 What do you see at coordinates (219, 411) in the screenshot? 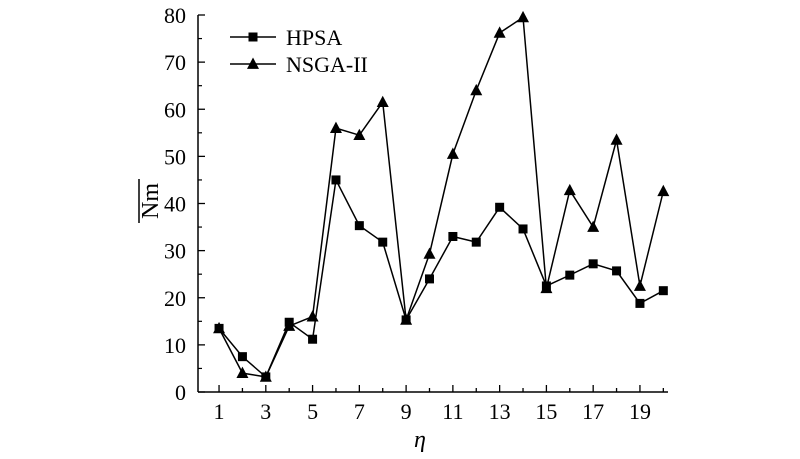
I see `x-tick-label: 1` at bounding box center [219, 411].